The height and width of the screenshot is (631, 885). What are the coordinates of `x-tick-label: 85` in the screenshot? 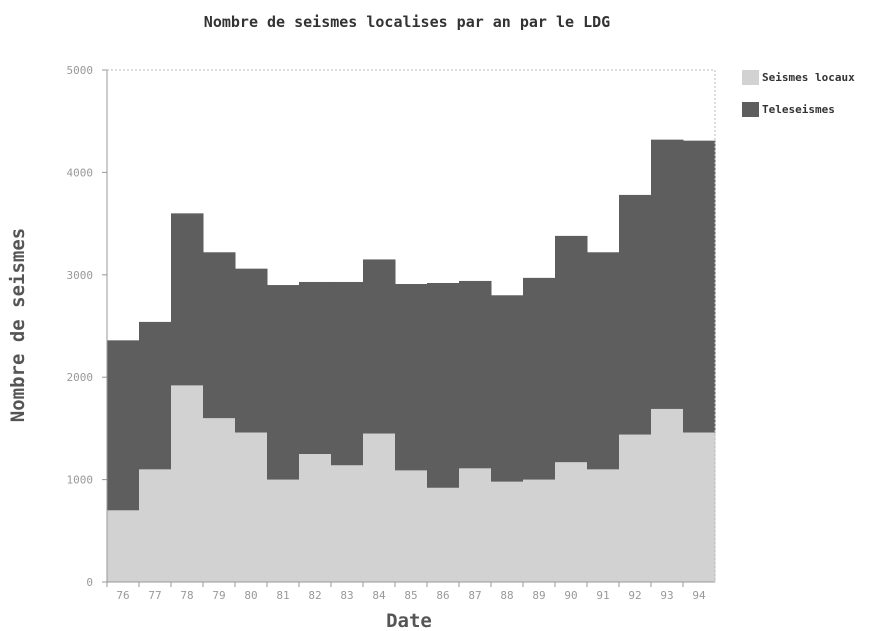 It's located at (410, 595).